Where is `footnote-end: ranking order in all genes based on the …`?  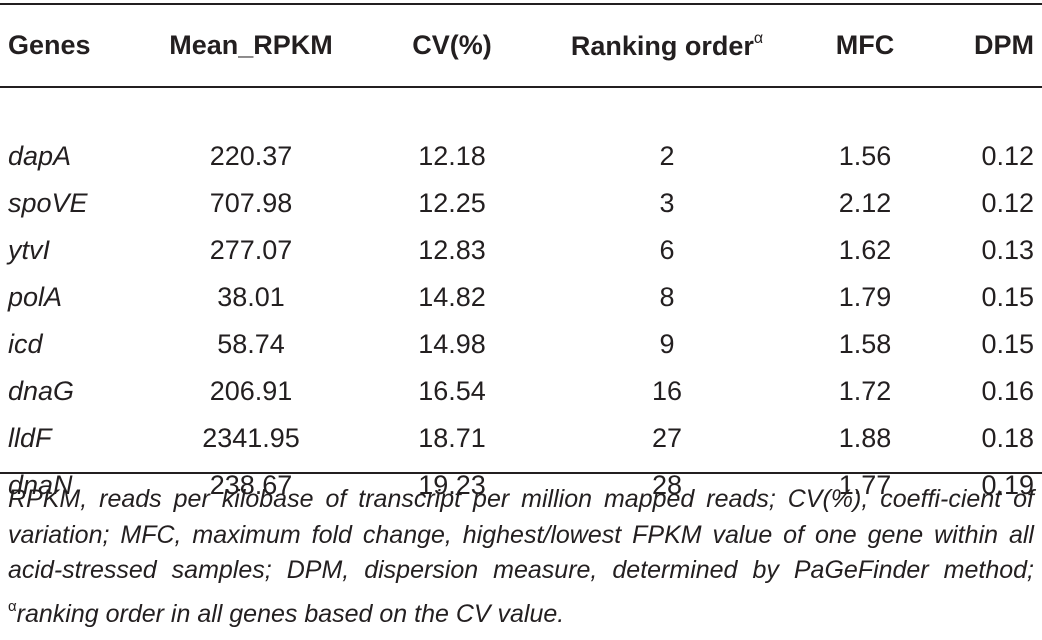
footnote-end: ranking order in all genes based on the … is located at coordinates (290, 613).